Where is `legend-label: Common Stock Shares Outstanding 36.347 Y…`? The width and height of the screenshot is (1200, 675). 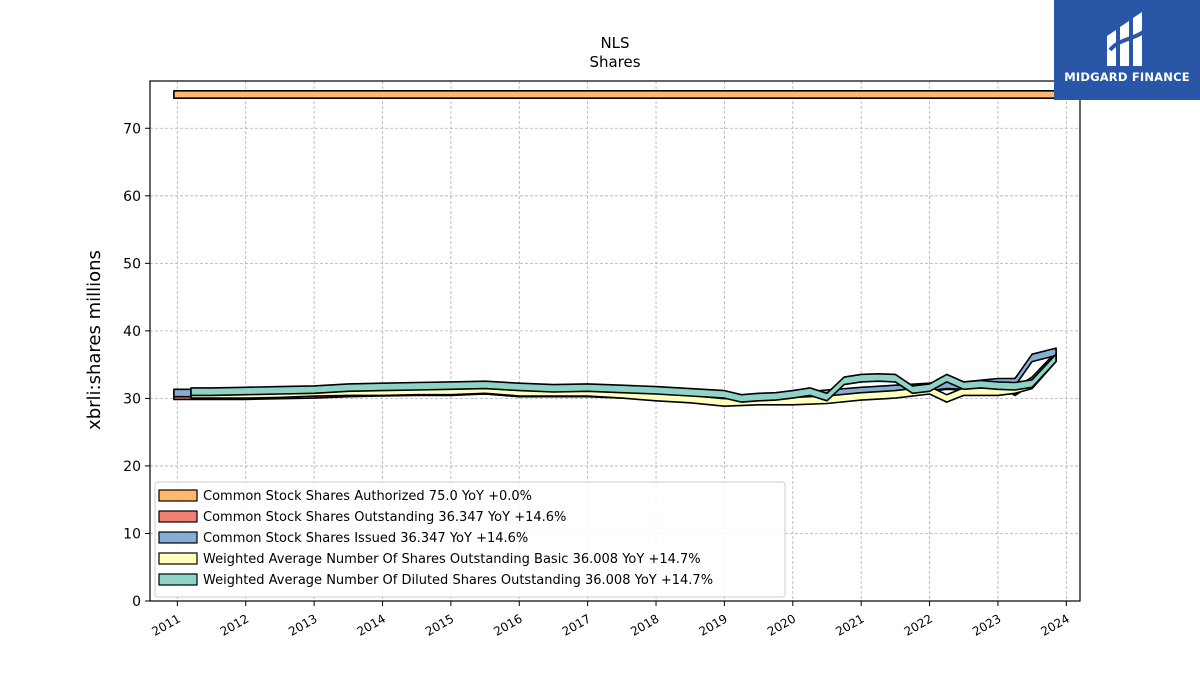
legend-label: Common Stock Shares Outstanding 36.347 Y… is located at coordinates (384, 517).